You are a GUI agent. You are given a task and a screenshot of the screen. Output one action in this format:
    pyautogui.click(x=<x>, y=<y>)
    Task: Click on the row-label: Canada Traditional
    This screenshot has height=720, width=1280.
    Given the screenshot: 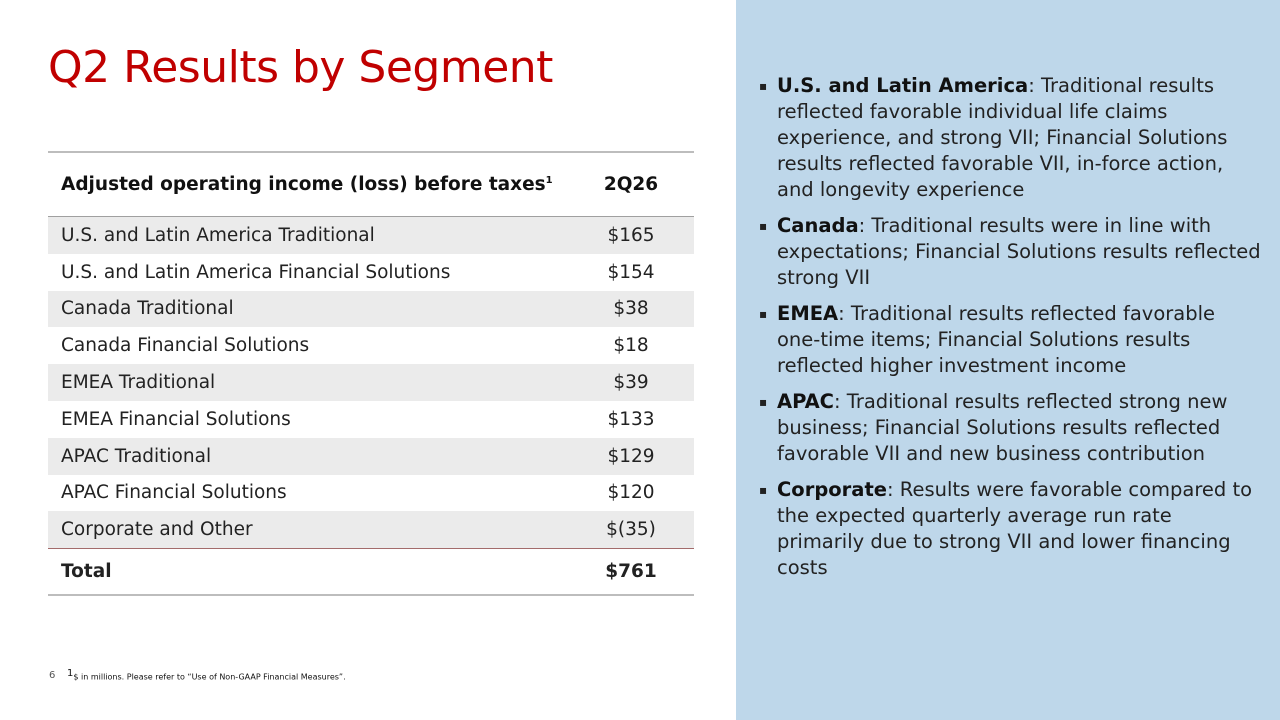 What is the action you would take?
    pyautogui.click(x=308, y=309)
    